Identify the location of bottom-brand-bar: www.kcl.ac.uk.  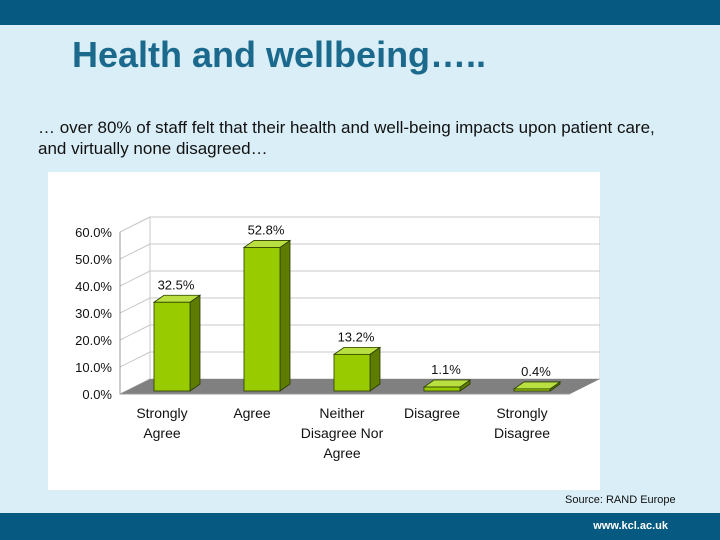
(360, 526).